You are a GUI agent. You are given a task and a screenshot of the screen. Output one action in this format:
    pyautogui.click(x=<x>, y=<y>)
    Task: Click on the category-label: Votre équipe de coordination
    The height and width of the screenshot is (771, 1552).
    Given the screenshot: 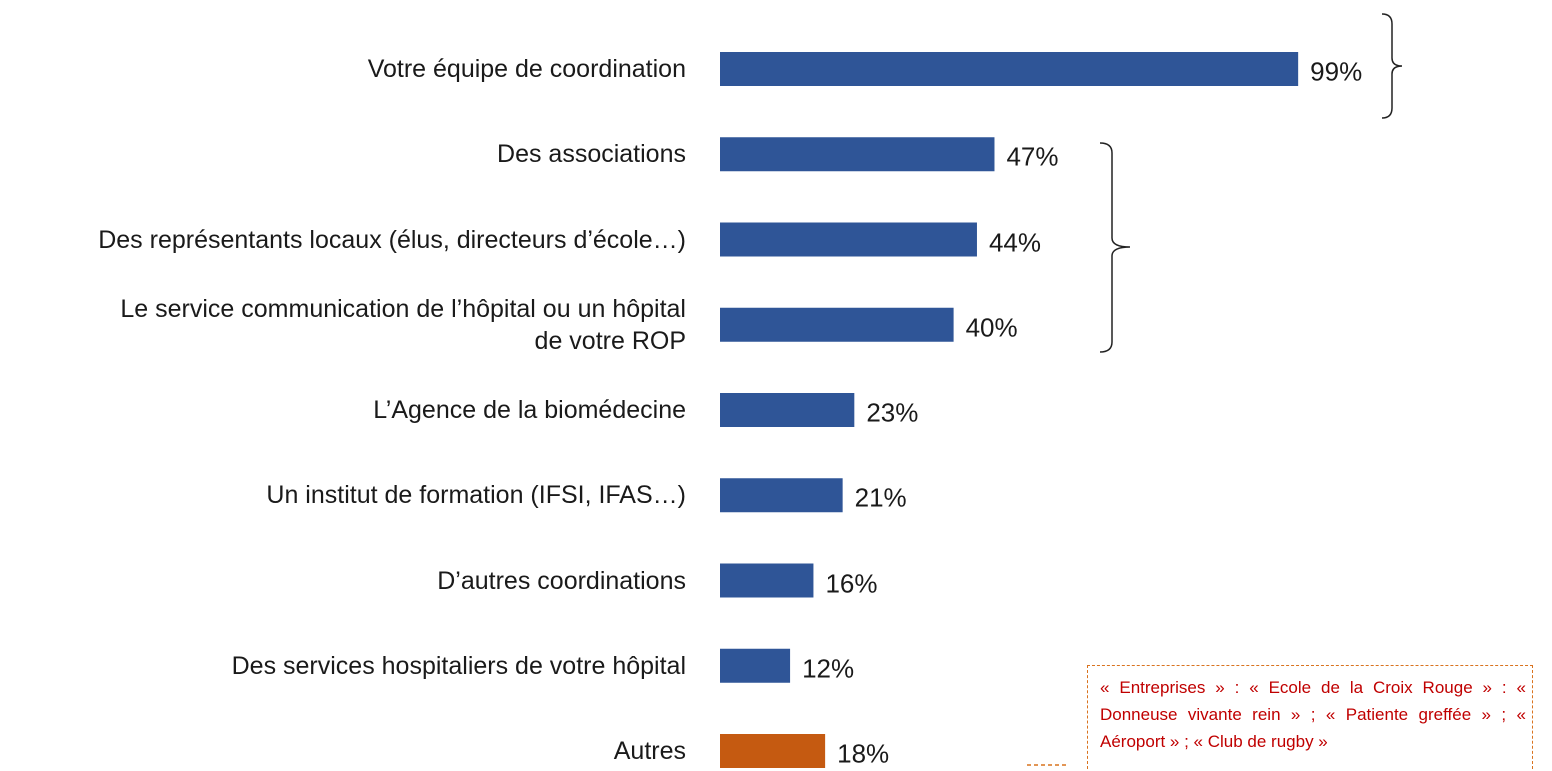 What is the action you would take?
    pyautogui.click(x=526, y=69)
    